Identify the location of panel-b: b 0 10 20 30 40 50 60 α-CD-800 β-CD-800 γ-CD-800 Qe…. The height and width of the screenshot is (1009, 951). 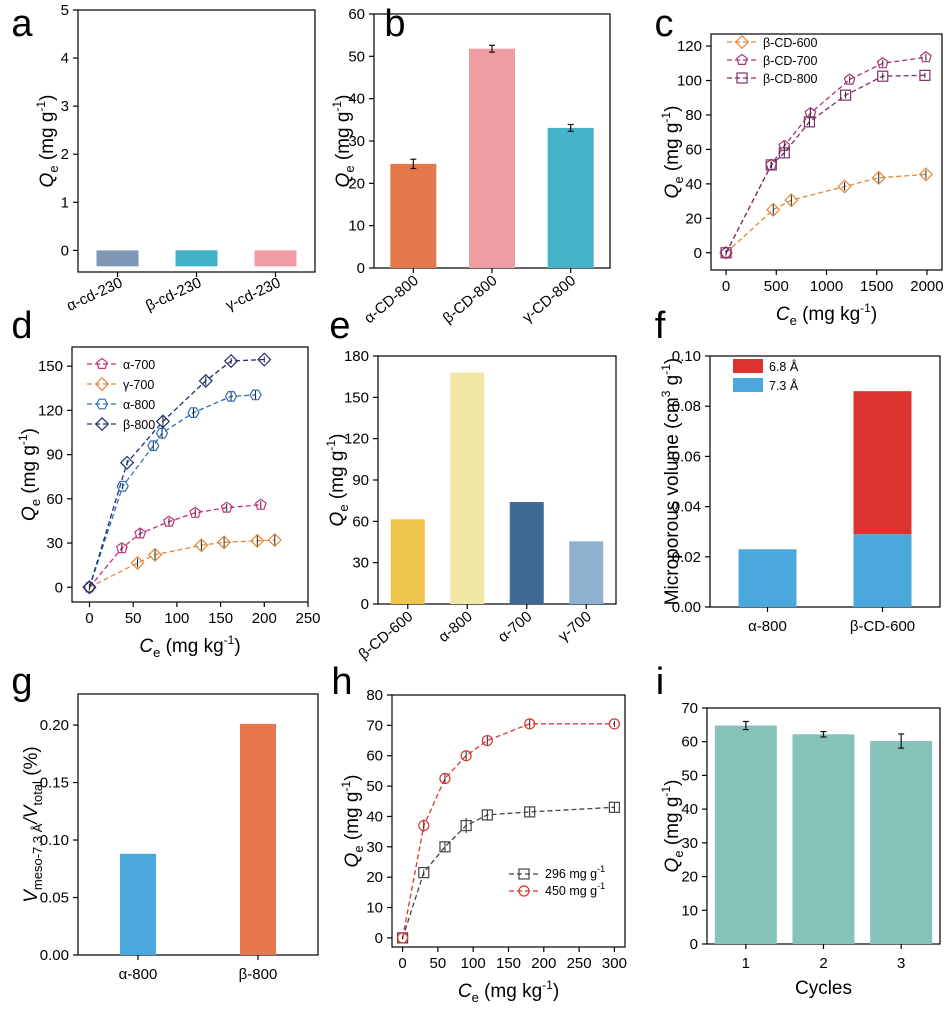
(470, 165).